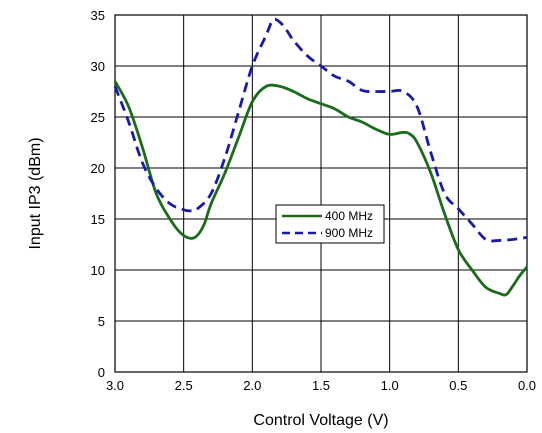 Image resolution: width=542 pixels, height=433 pixels. What do you see at coordinates (98, 194) in the screenshot?
I see `y-tick-labels: 0 5 10 15 20 25 30 35` at bounding box center [98, 194].